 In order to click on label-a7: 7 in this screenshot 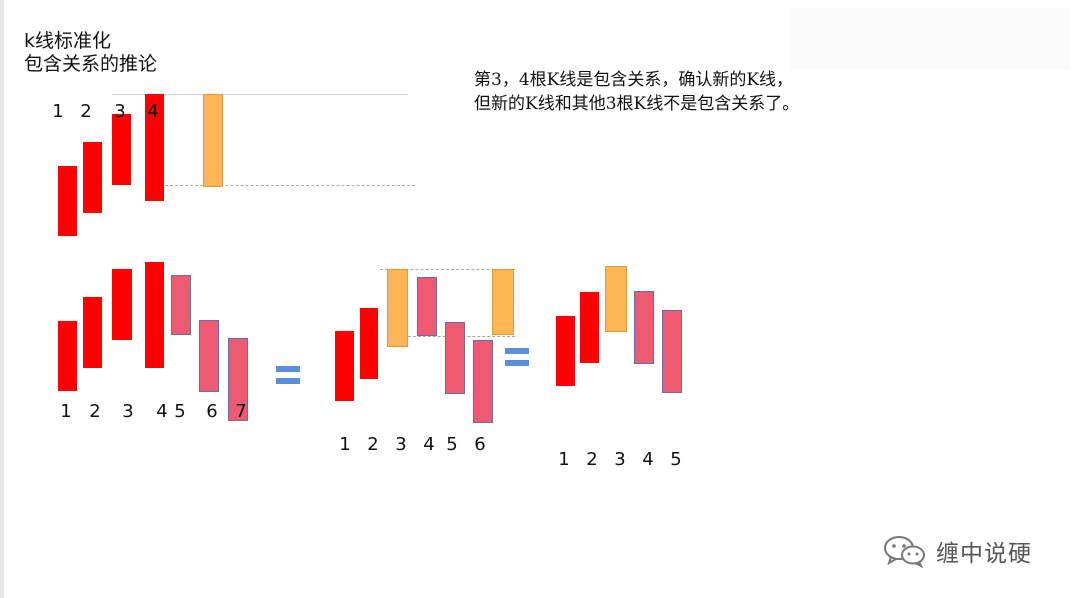, I will do `click(241, 411)`.